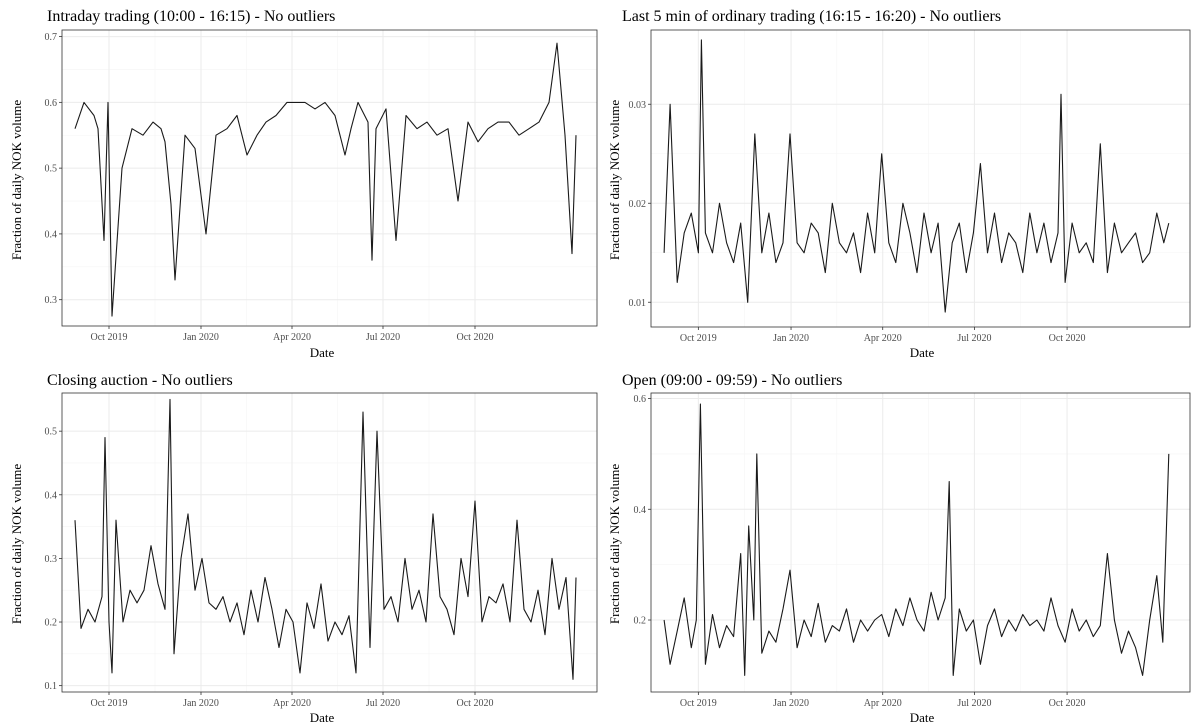  What do you see at coordinates (638, 105) in the screenshot?
I see `y-tick-label: 0.03` at bounding box center [638, 105].